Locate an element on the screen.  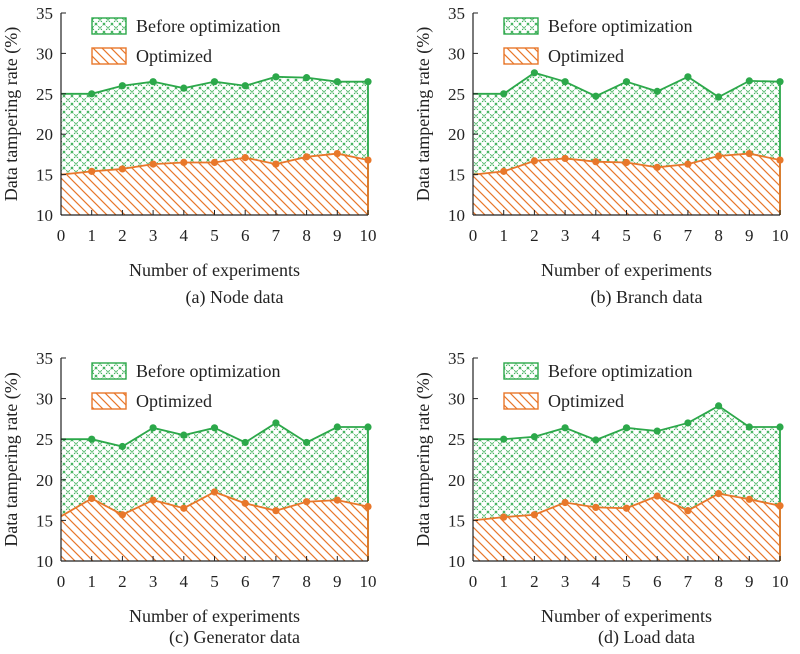
x-tick-label: 9 is located at coordinates (749, 581).